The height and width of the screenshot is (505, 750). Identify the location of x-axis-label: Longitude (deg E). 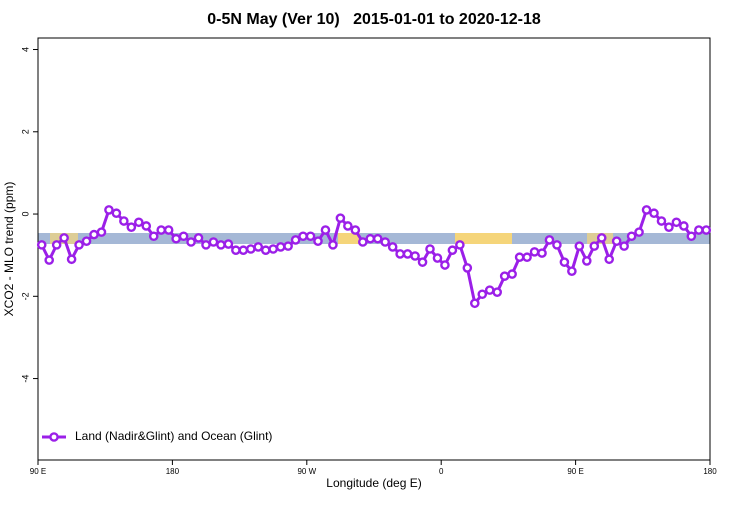
(373, 483).